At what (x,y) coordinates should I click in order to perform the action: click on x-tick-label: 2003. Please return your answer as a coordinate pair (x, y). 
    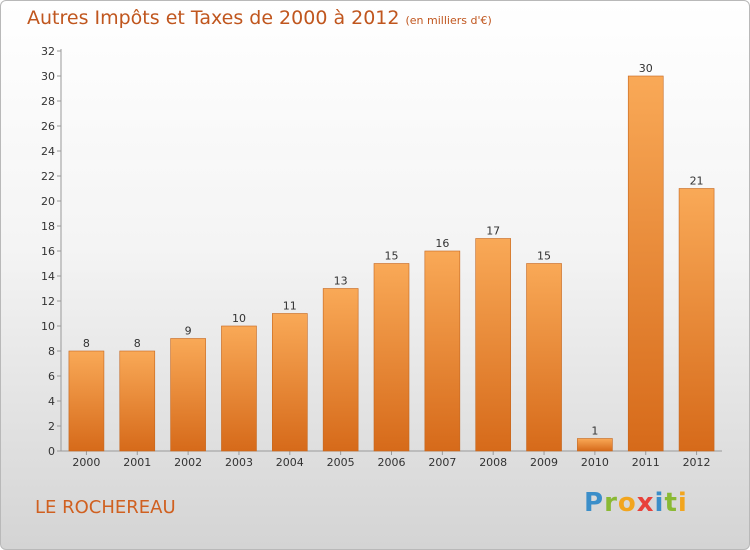
    Looking at the image, I should click on (239, 462).